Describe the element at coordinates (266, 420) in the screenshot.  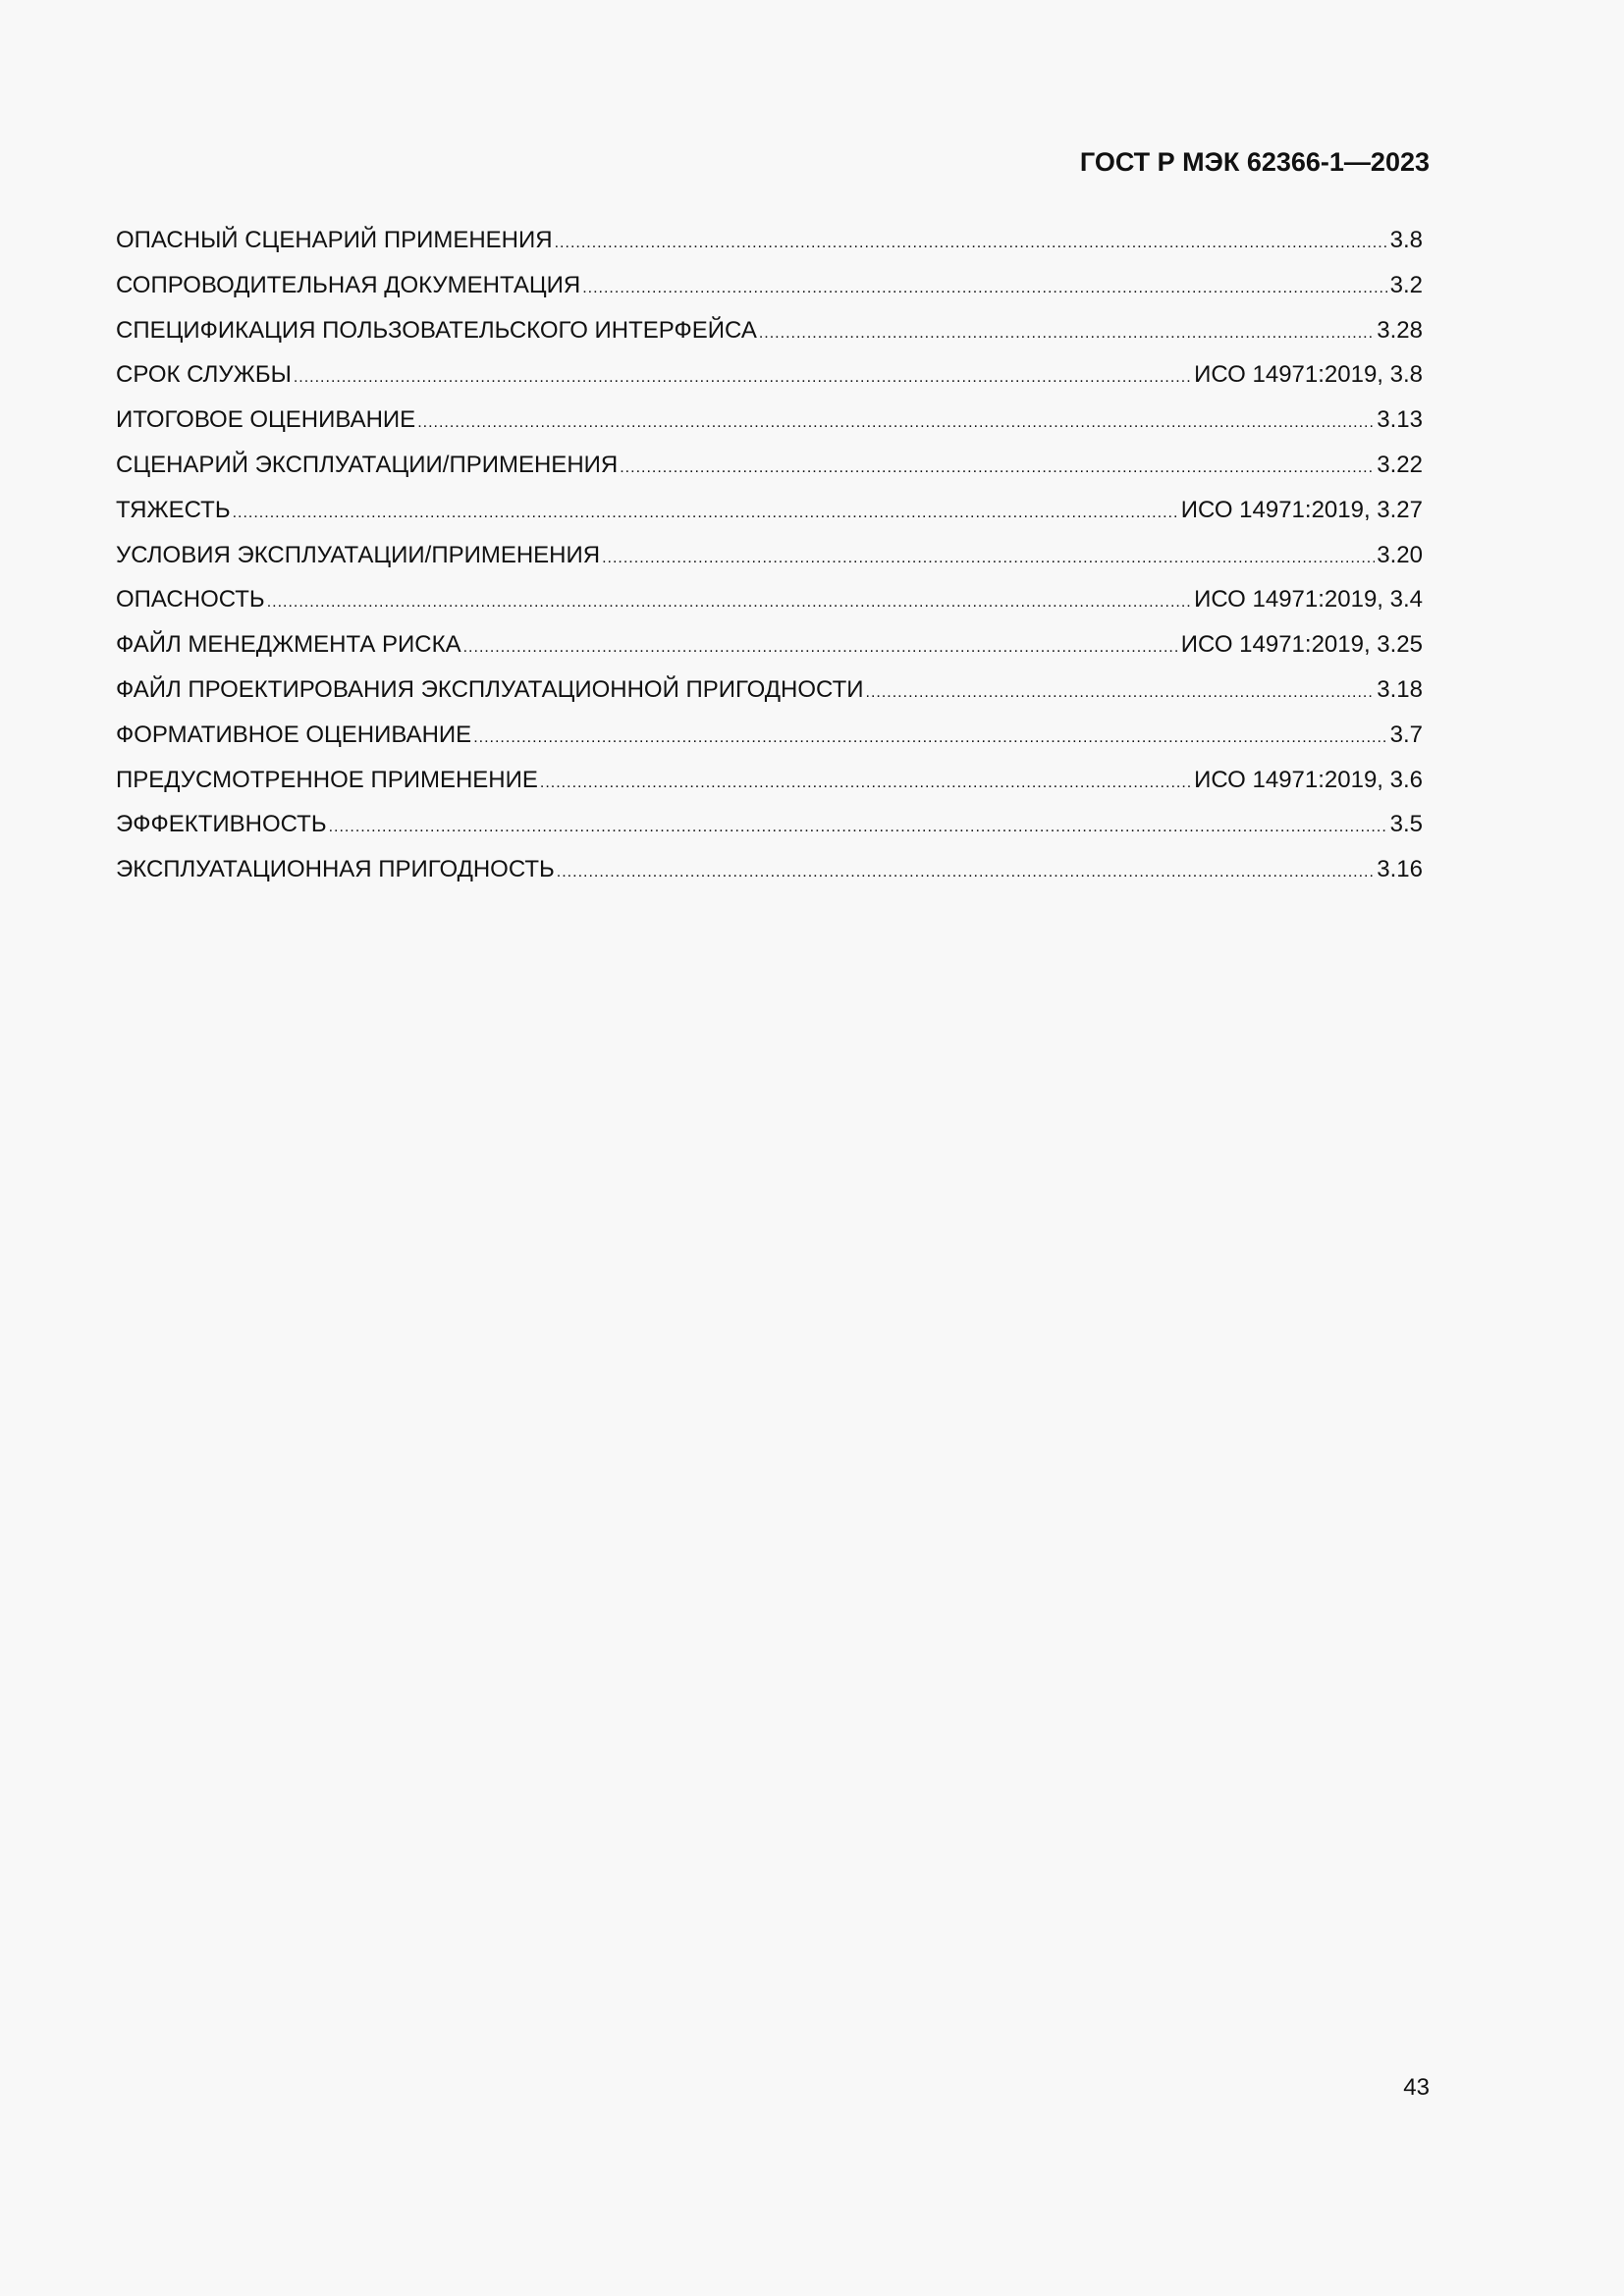
I see `index-term: ИТОГОВОЕ ОЦЕНИВАНИЕ` at that location.